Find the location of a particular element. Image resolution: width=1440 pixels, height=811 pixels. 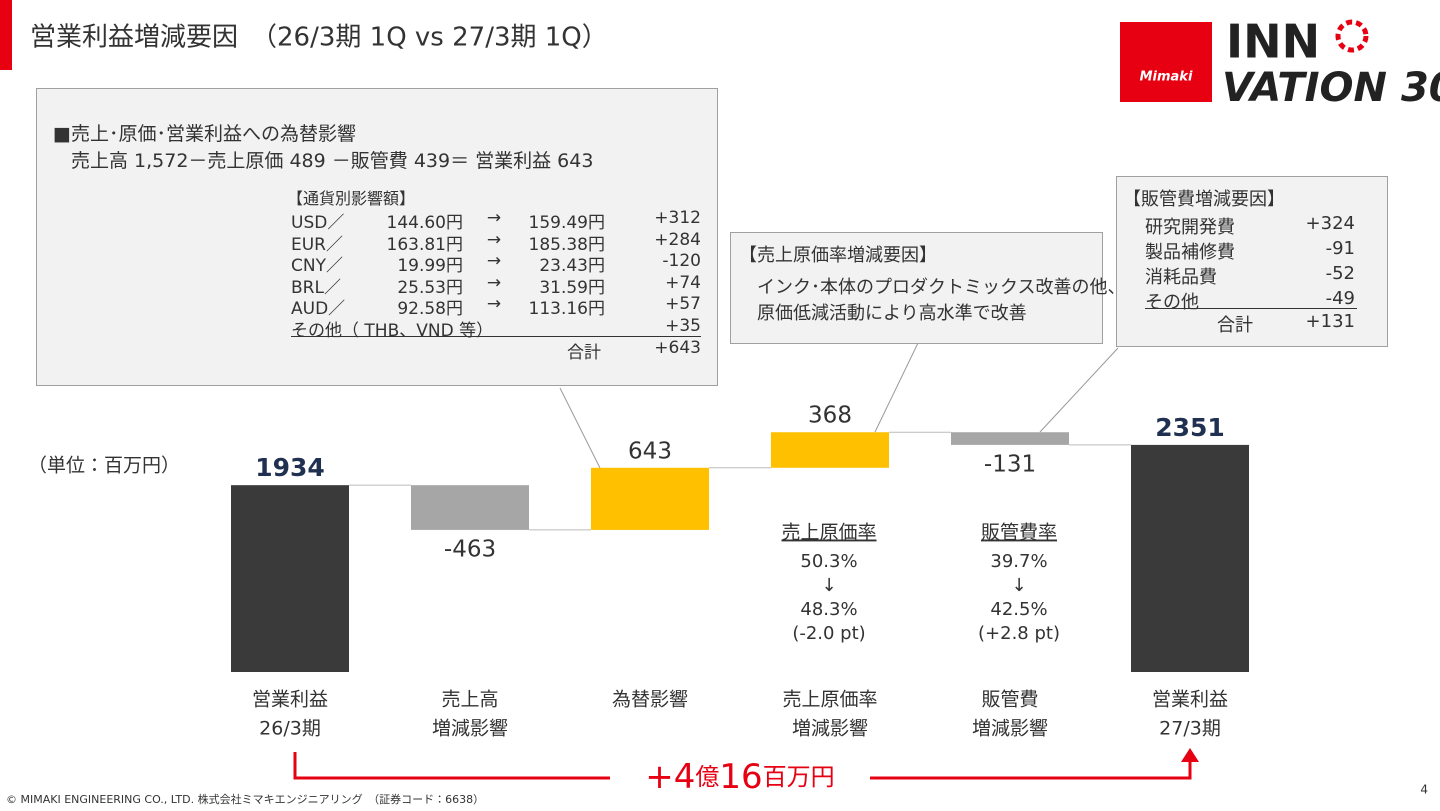

x-tick-label: 営業利益 is located at coordinates (1190, 700).